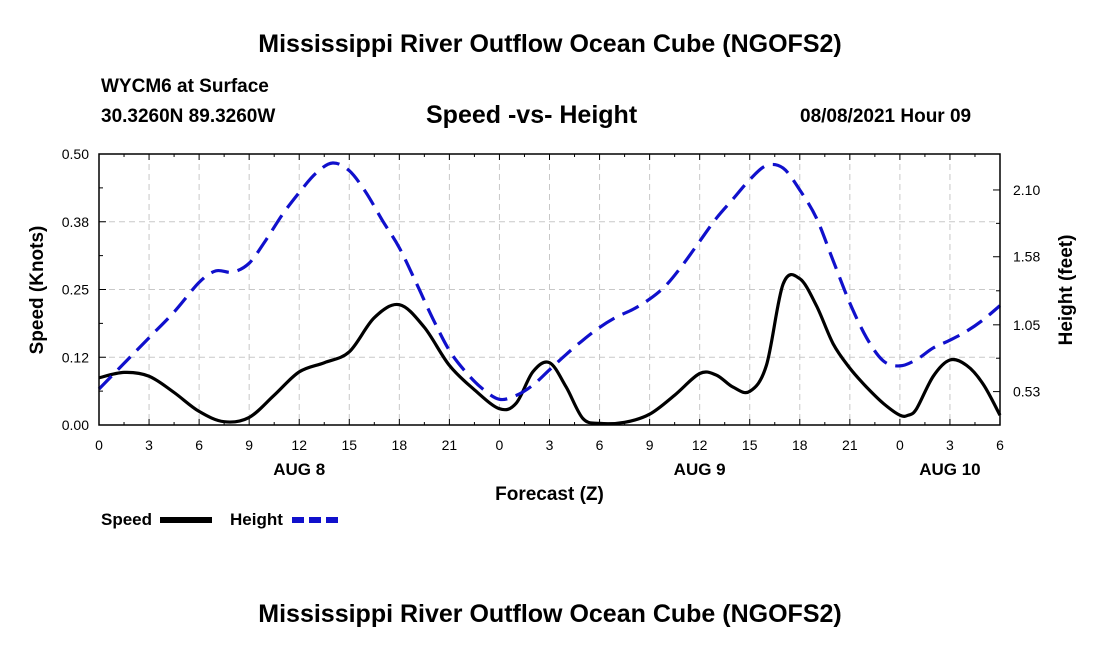  I want to click on x-axis-label: Forecast (Z), so click(549, 494).